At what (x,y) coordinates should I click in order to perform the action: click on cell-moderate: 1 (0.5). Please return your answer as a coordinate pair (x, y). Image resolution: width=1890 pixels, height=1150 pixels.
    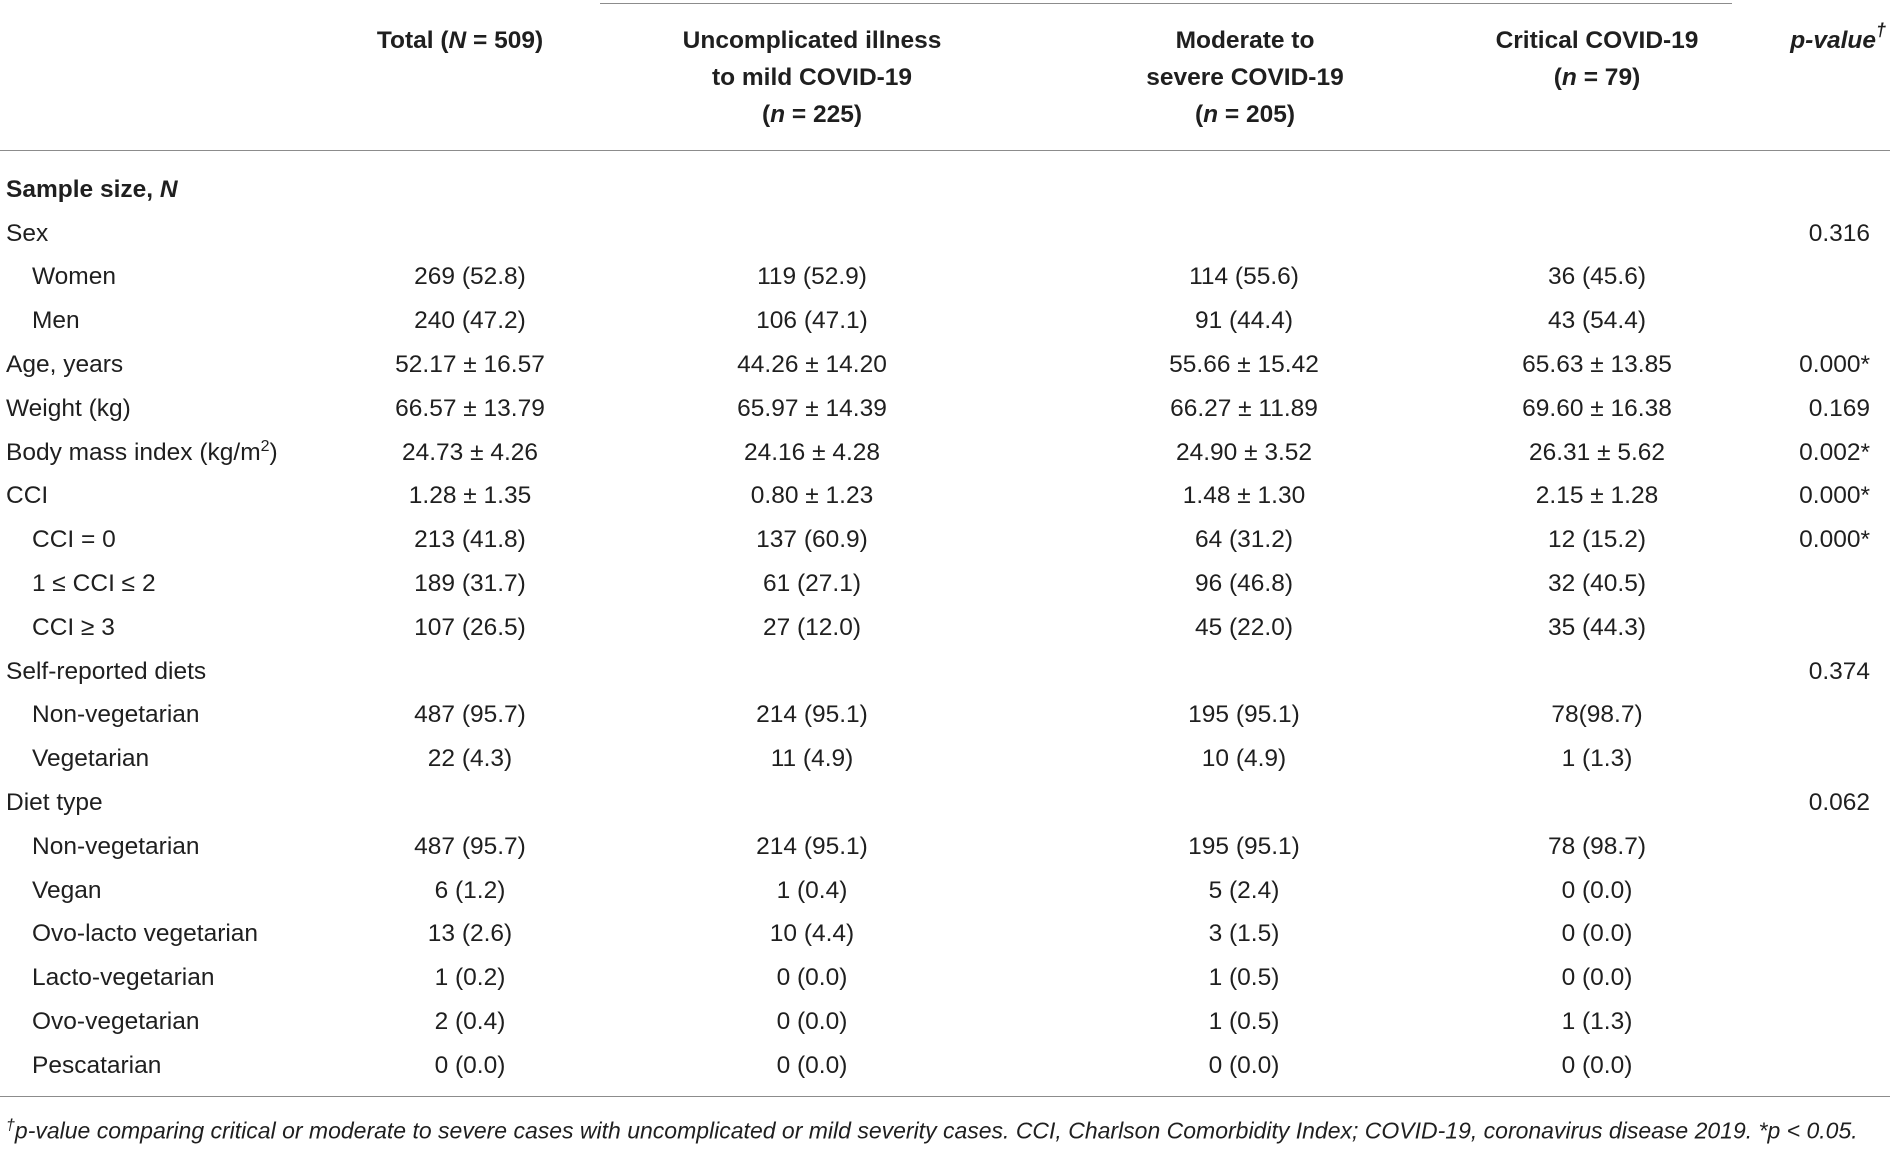
    Looking at the image, I should click on (1244, 1022).